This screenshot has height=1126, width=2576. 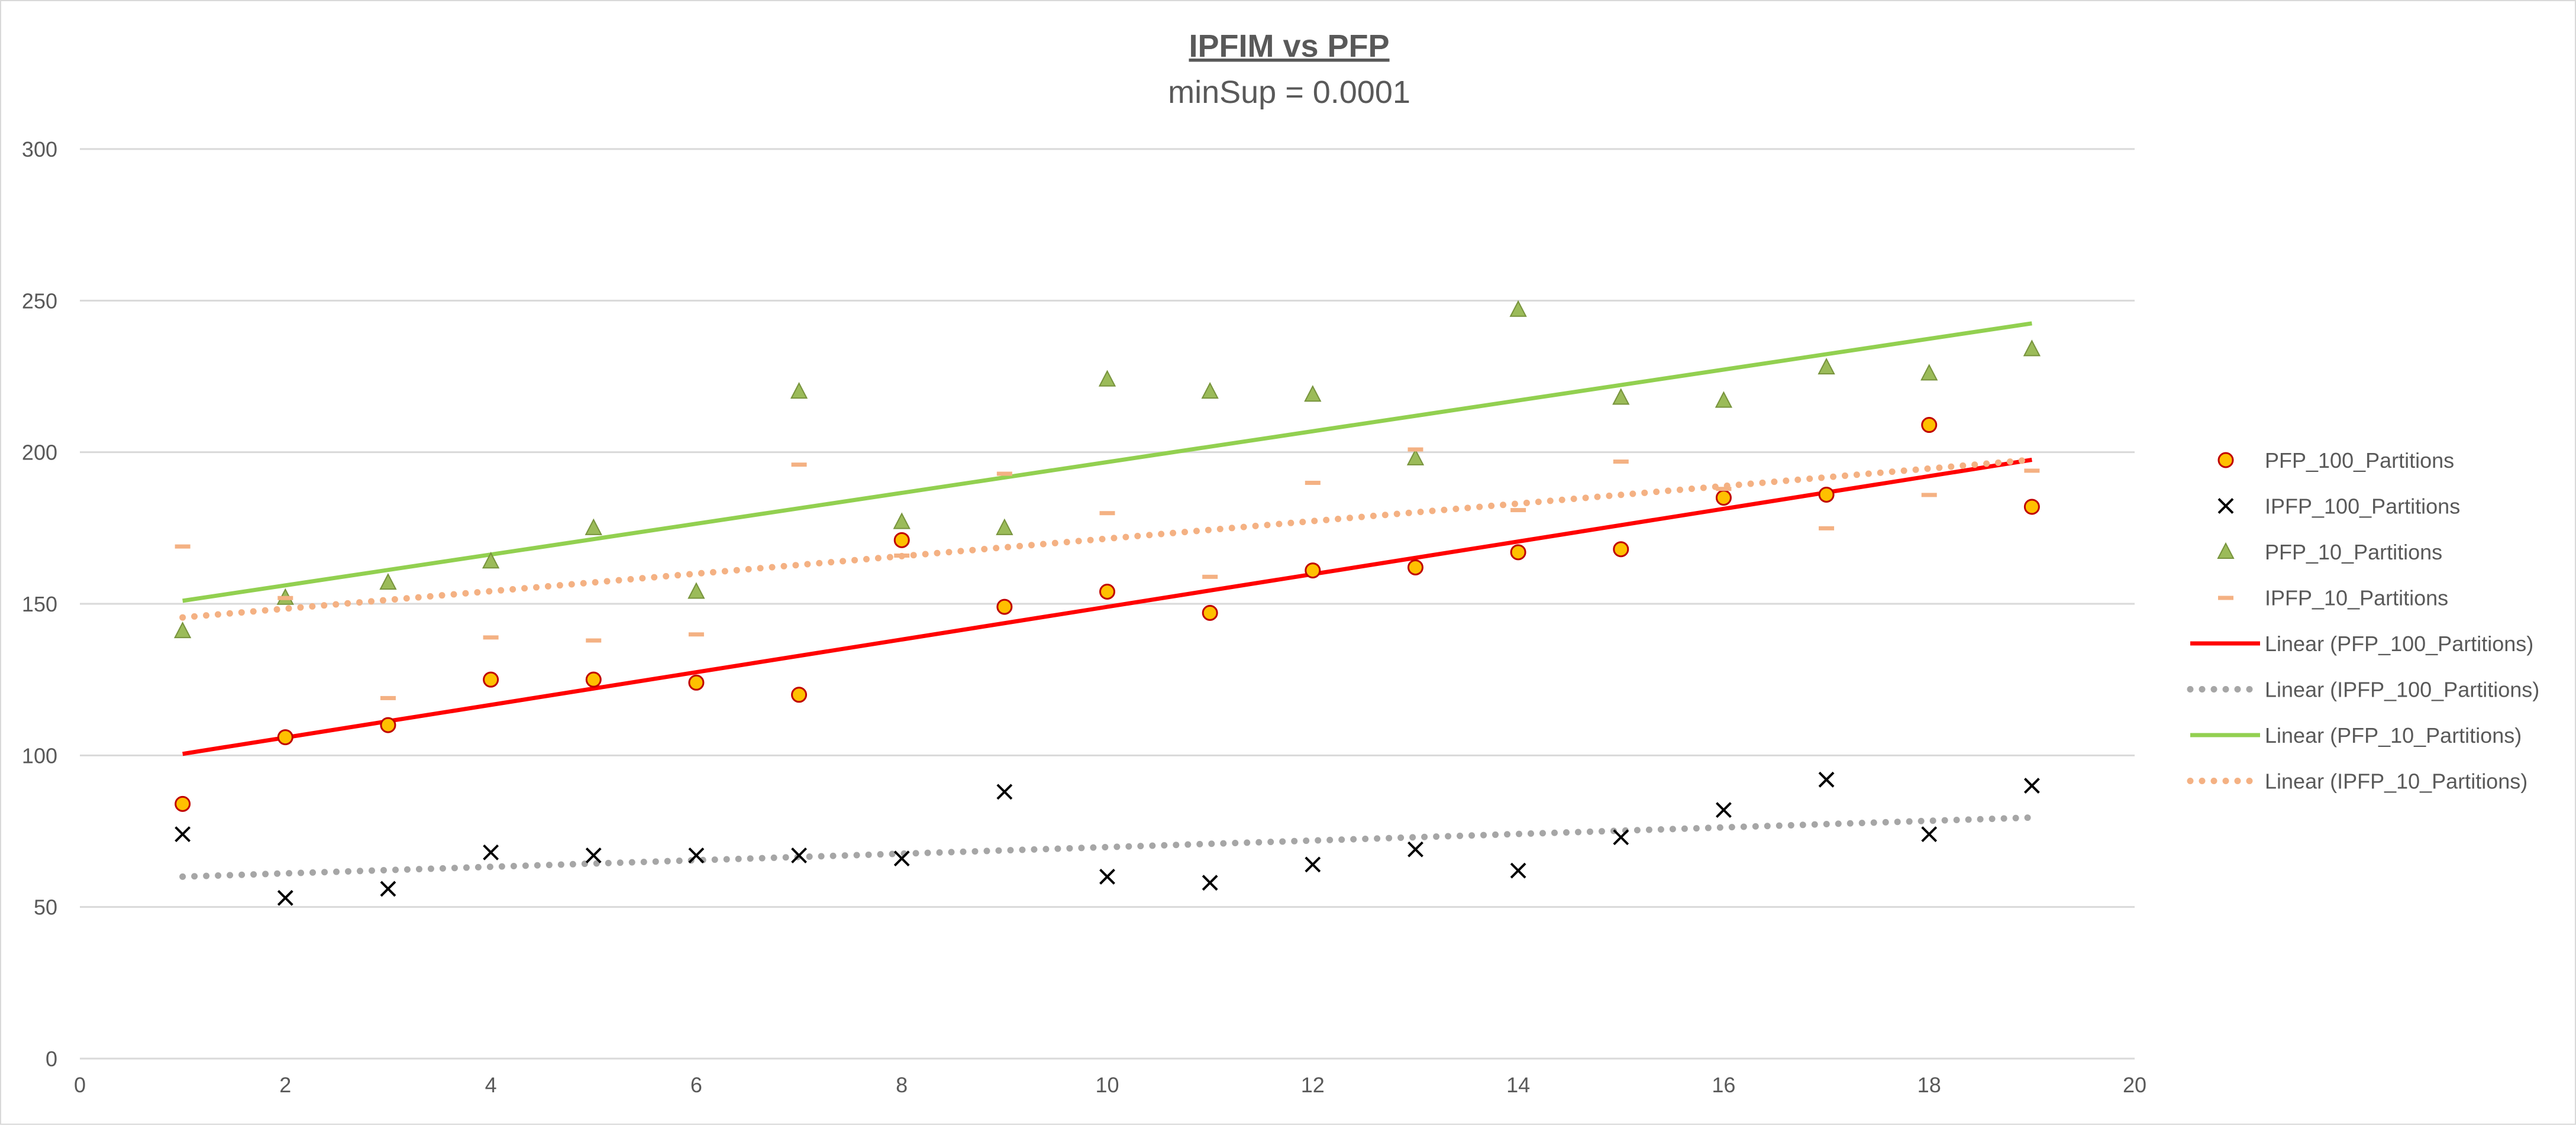 What do you see at coordinates (2353, 552) in the screenshot?
I see `legend-label: PFP_10_Partitions` at bounding box center [2353, 552].